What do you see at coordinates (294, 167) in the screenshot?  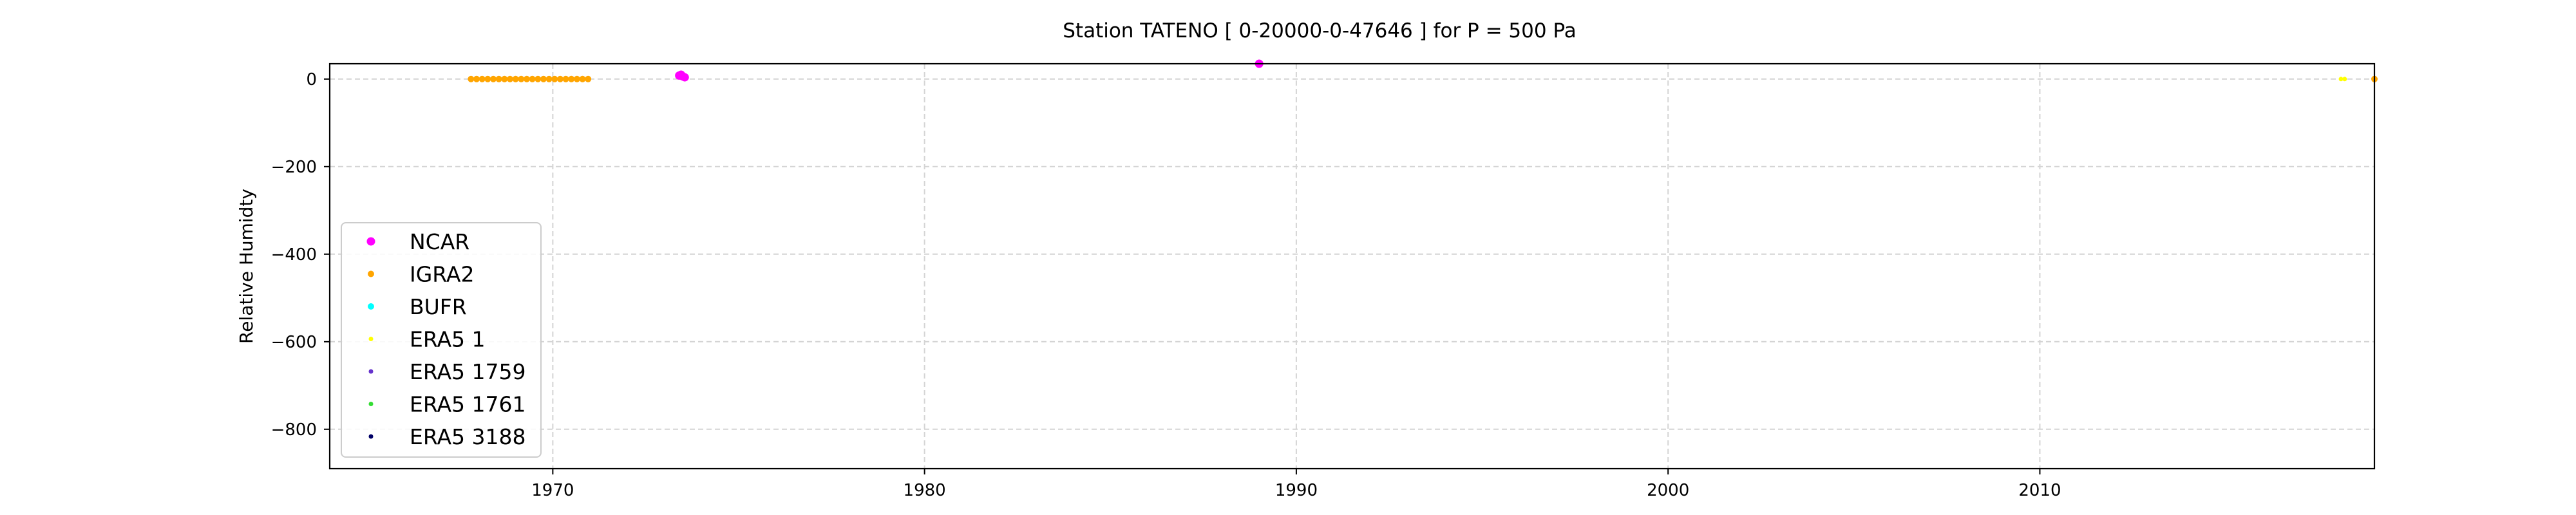 I see `y-tick-label: −200` at bounding box center [294, 167].